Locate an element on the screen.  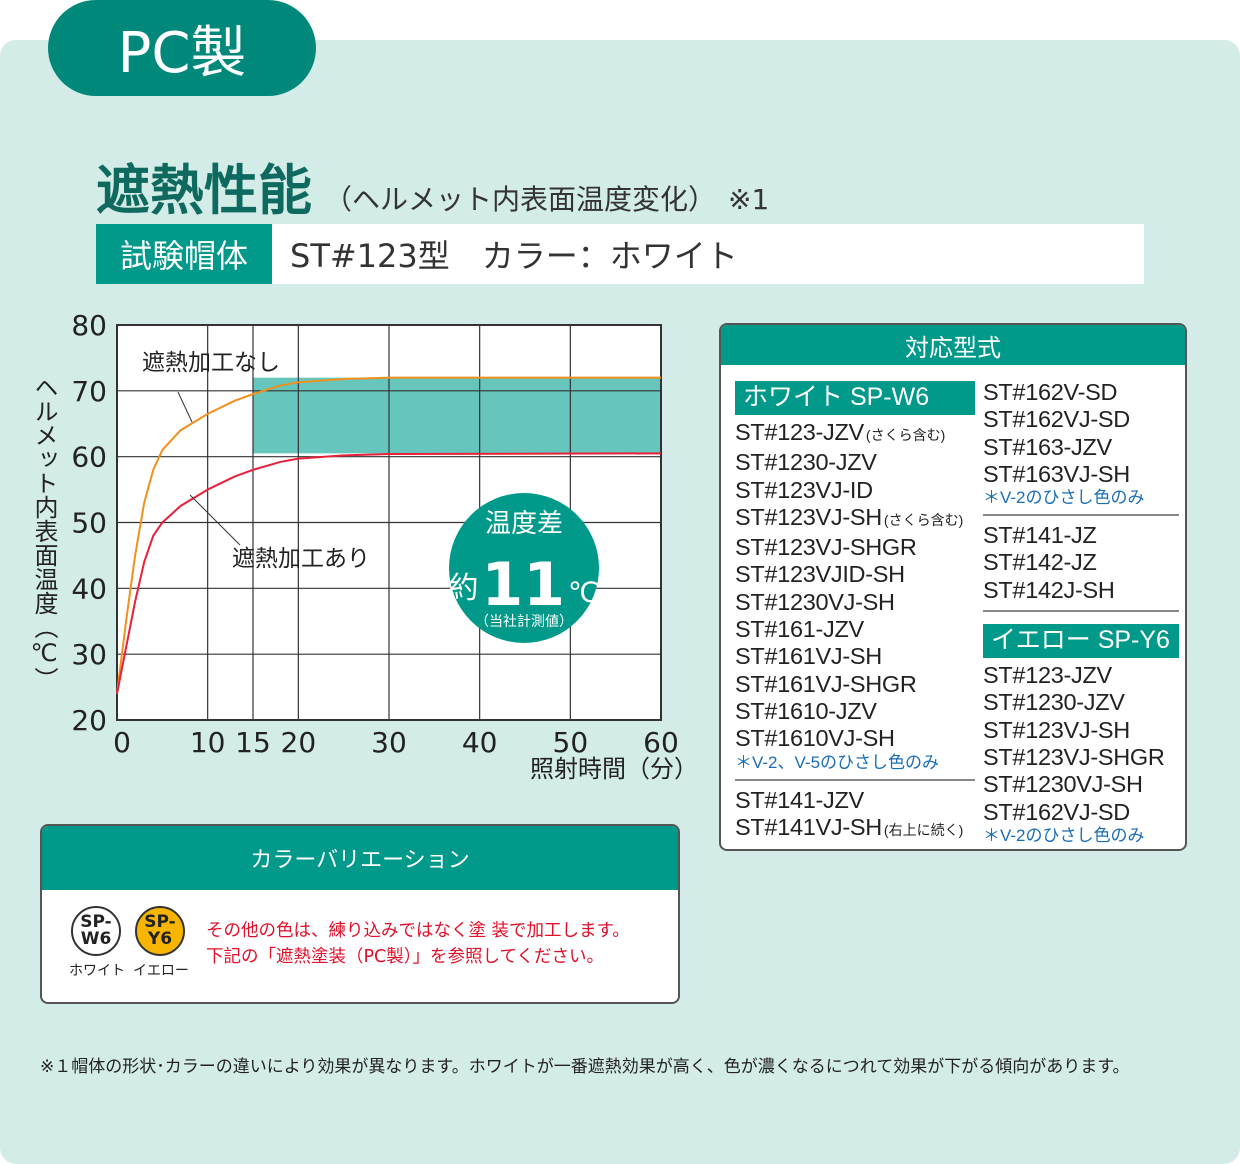
model-item: ST#163VJ-SH is located at coordinates (1056, 473).